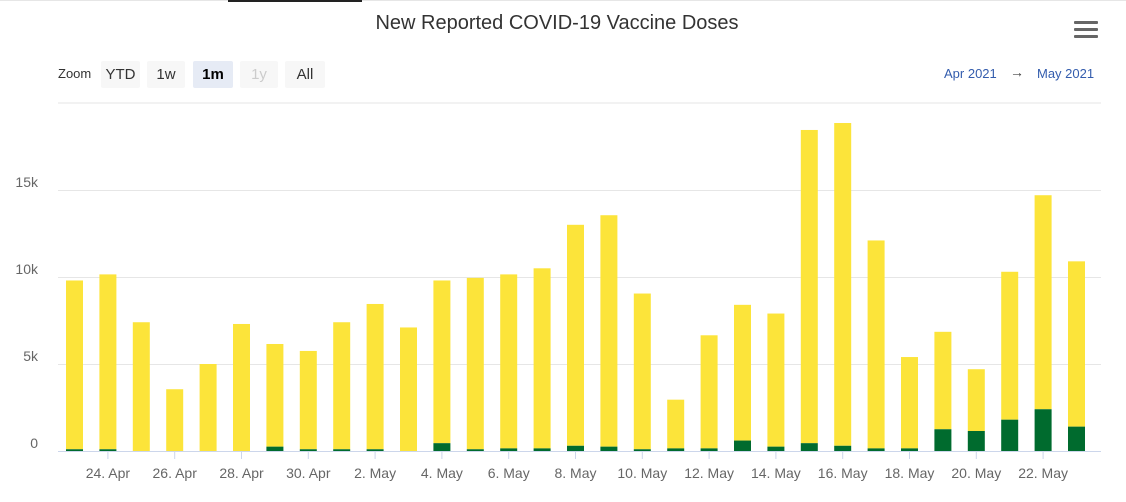 The height and width of the screenshot is (502, 1126). I want to click on zoom-1m-button: 1m, so click(213, 74).